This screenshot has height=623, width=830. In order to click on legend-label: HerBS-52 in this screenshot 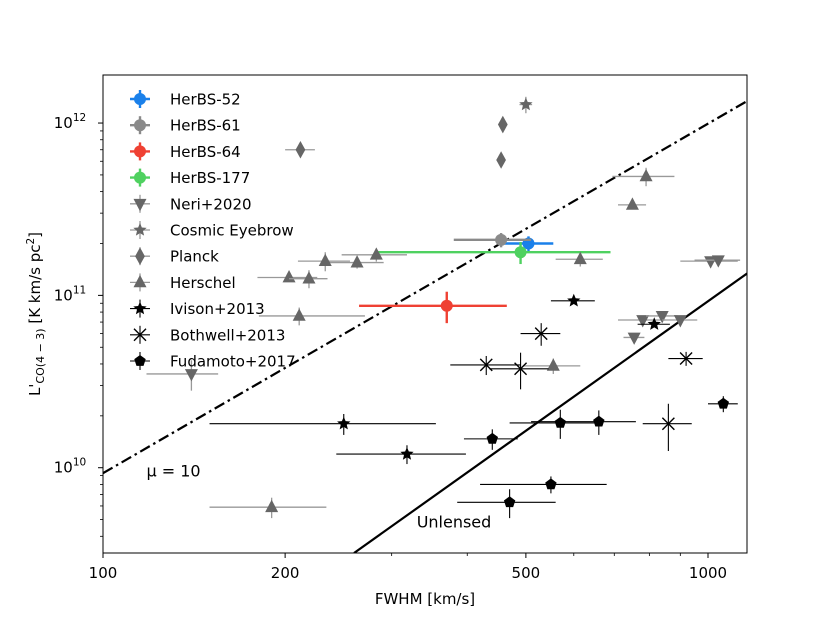, I will do `click(205, 100)`.